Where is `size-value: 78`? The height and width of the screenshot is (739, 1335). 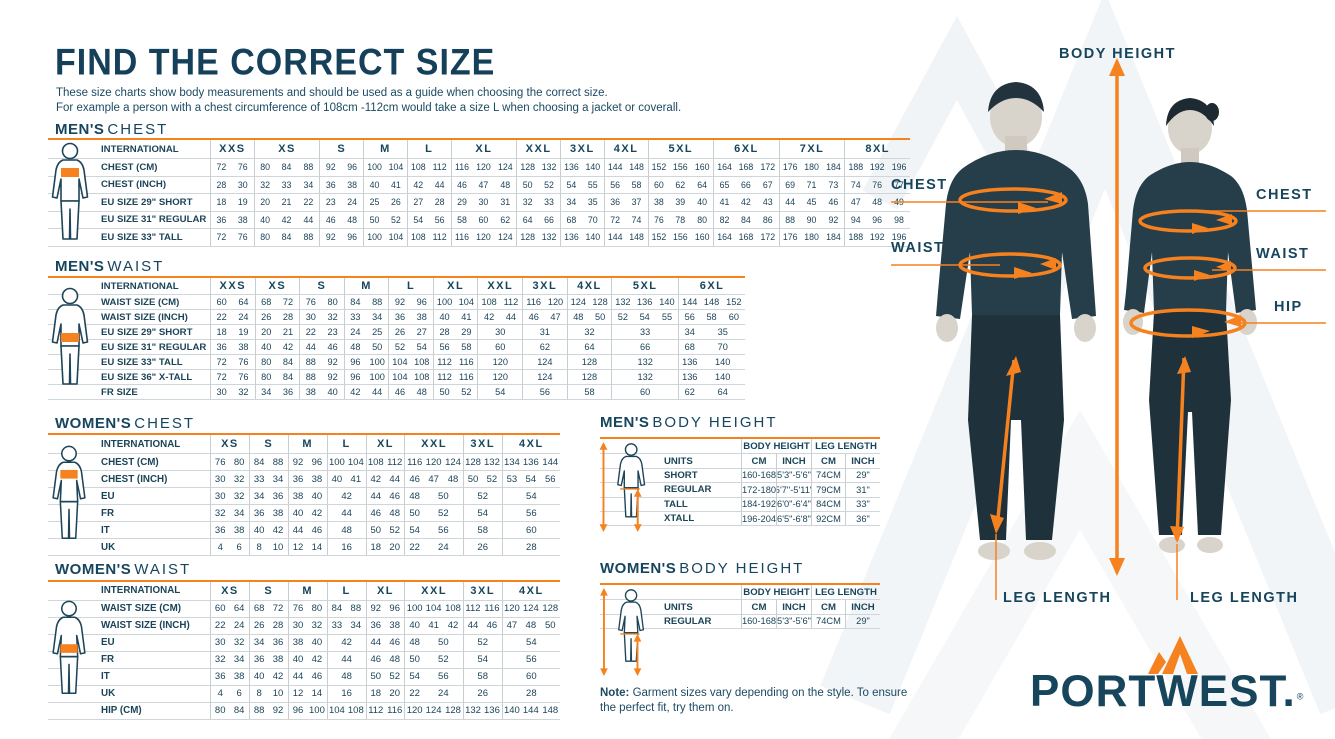
size-value: 78 is located at coordinates (680, 219).